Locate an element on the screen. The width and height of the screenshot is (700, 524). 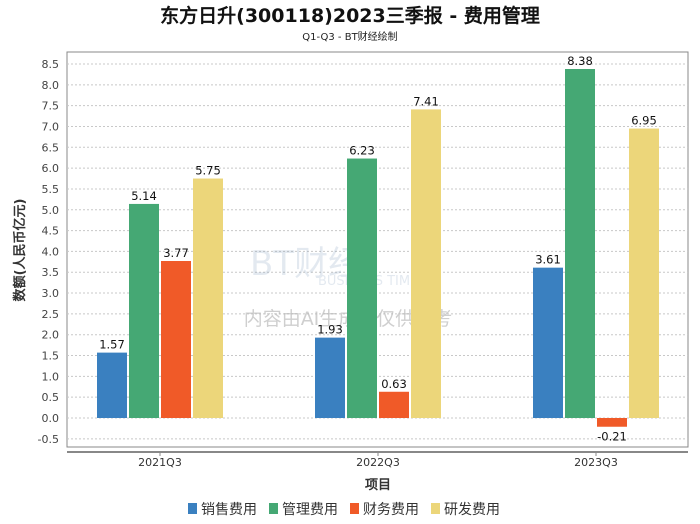
bar-管理费用-2022Q3 is located at coordinates (362, 288).